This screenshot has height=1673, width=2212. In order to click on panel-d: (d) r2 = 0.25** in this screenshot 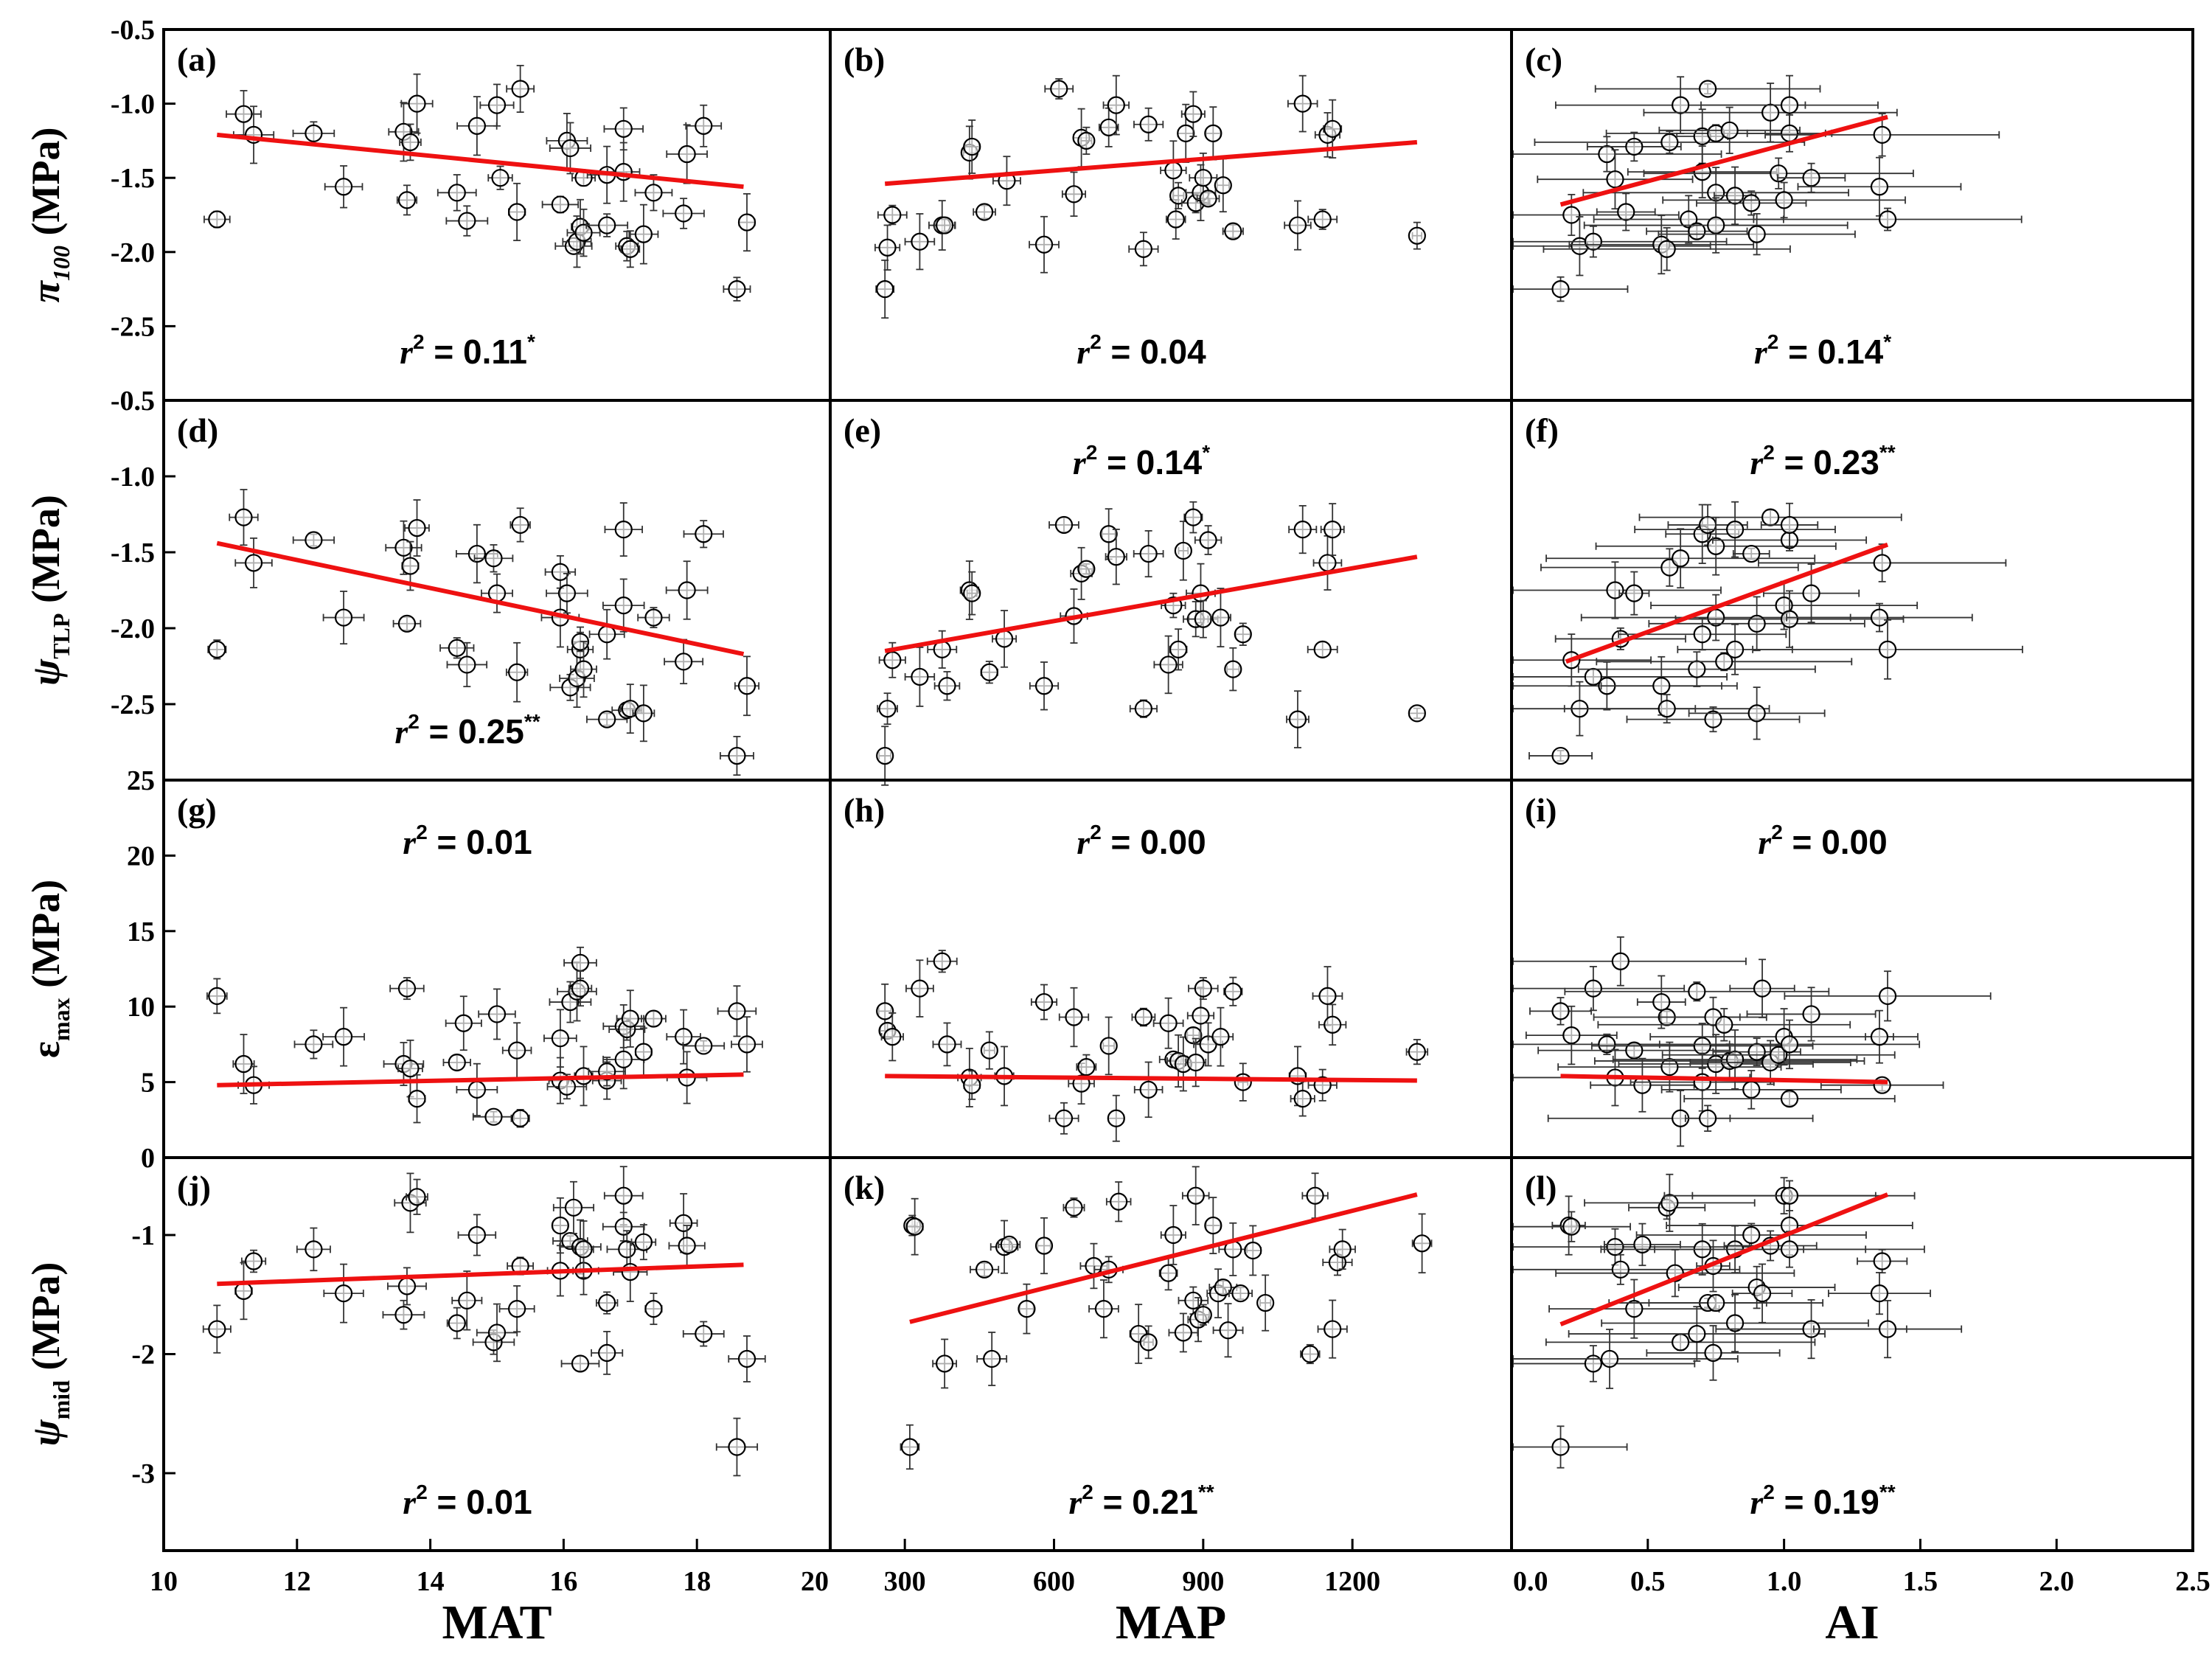, I will do `click(497, 590)`.